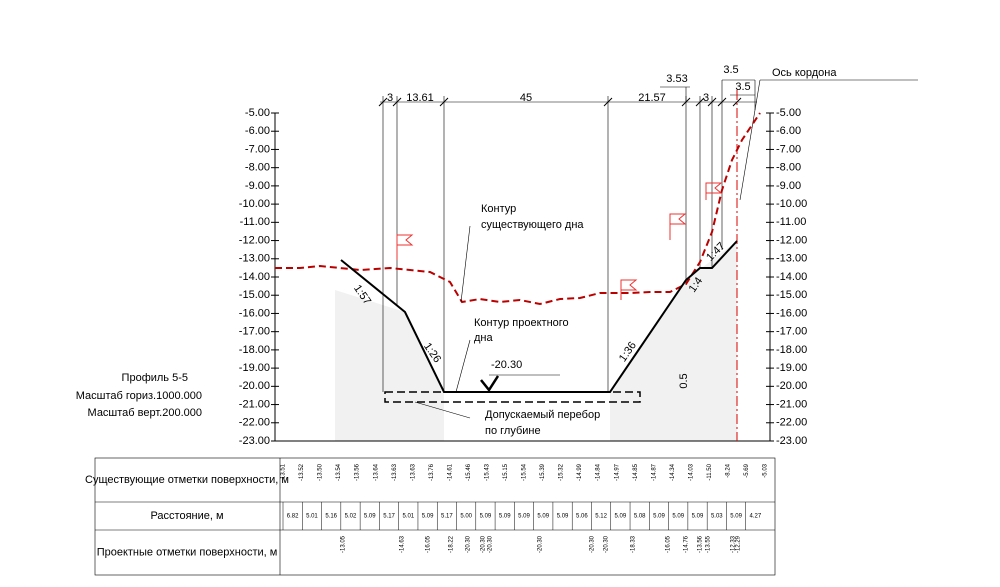 The height and width of the screenshot is (587, 1000). What do you see at coordinates (432, 472) in the screenshot?
I see `table-value: -13.76` at bounding box center [432, 472].